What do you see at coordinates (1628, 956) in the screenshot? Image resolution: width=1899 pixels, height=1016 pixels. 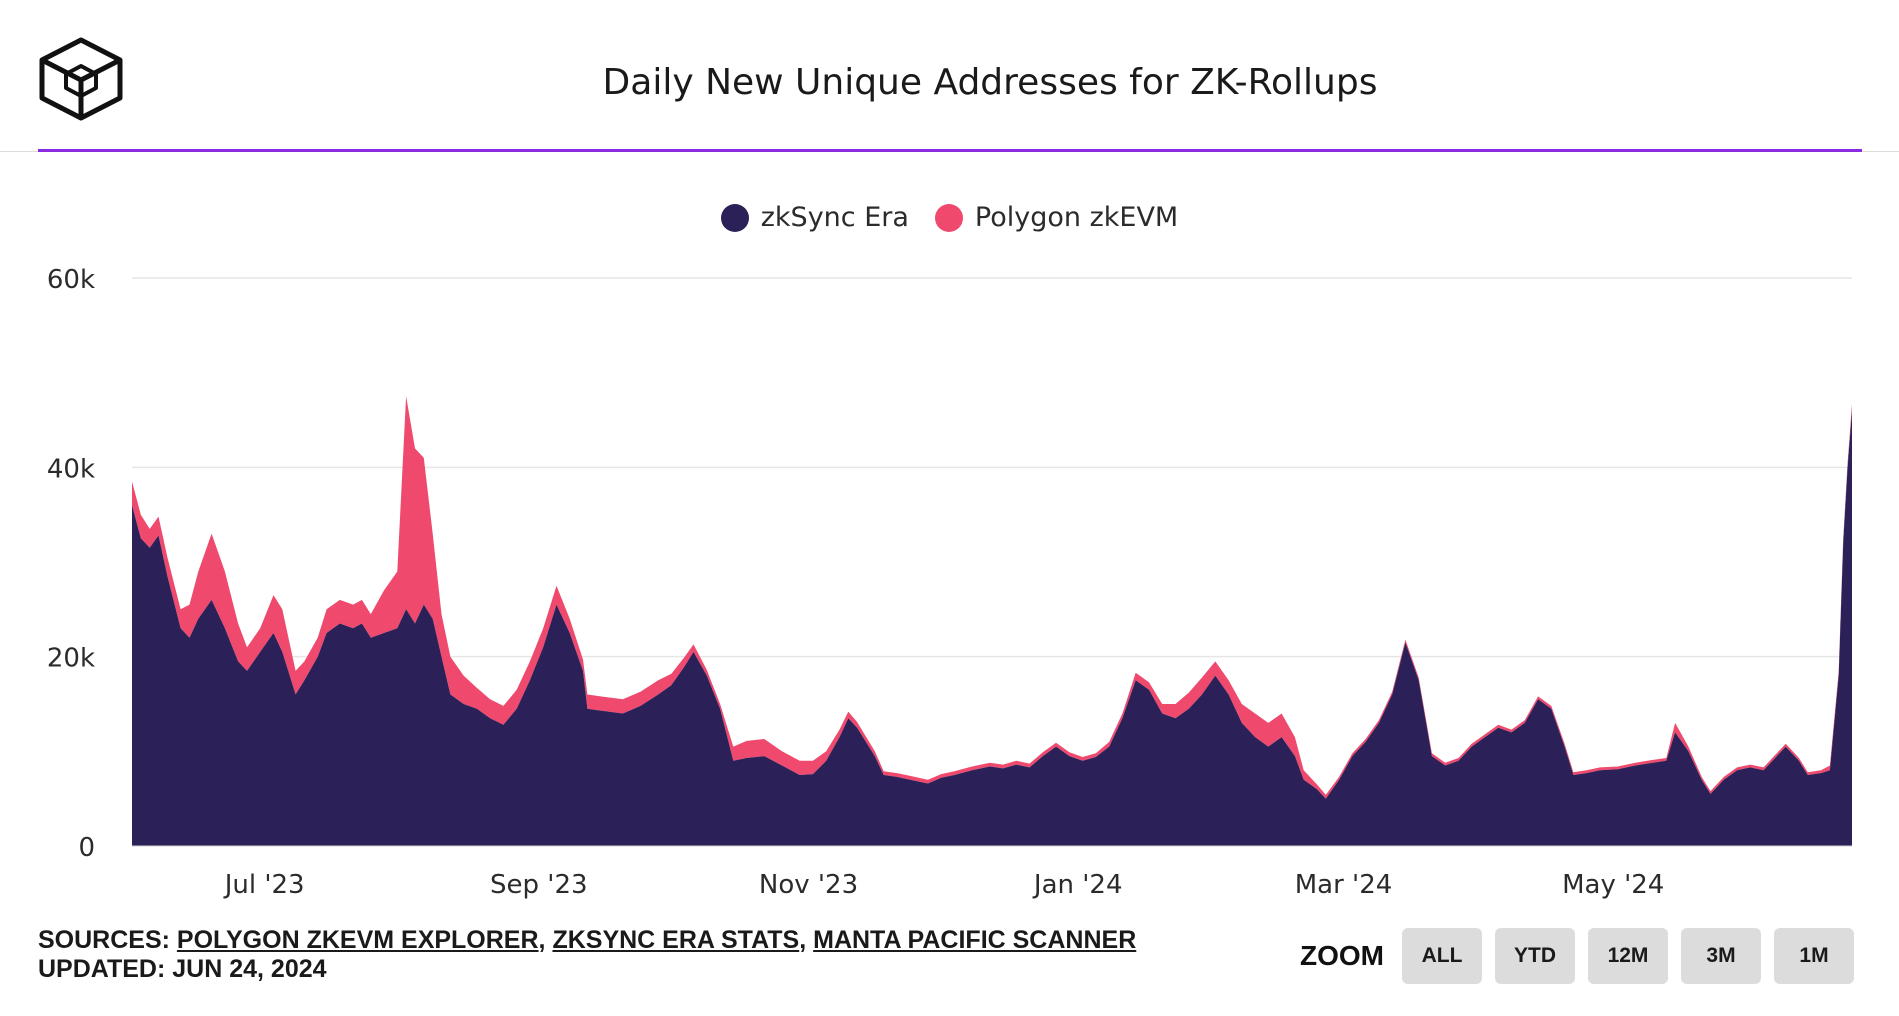 I see `zoom-12m-button: 12M` at bounding box center [1628, 956].